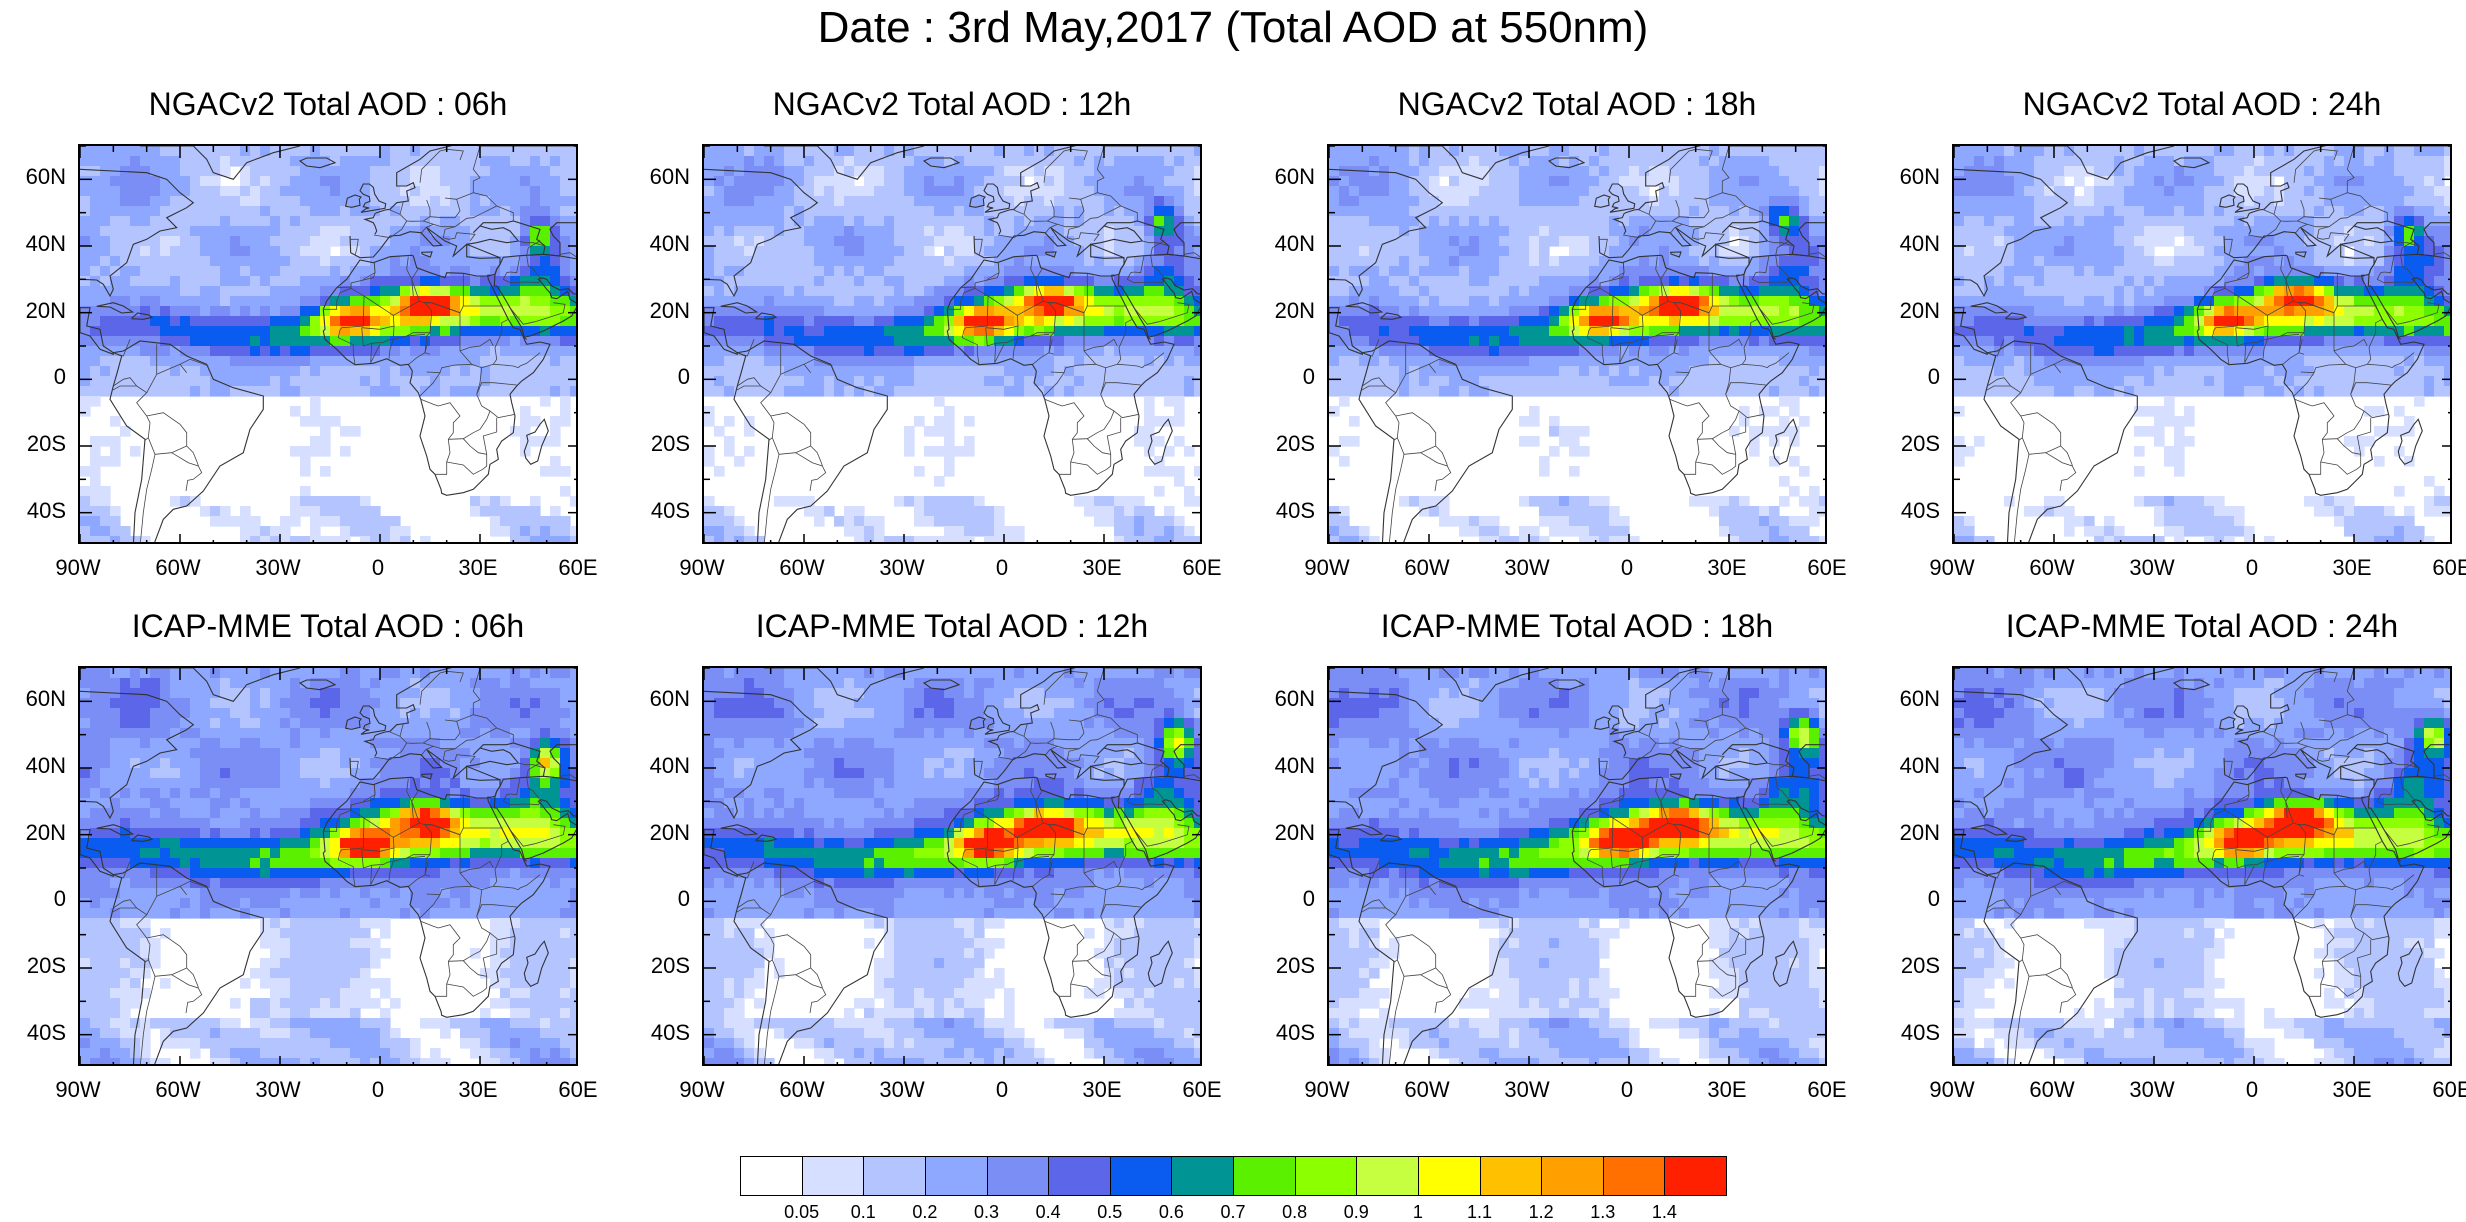 Image resolution: width=2466 pixels, height=1222 pixels. I want to click on lat-tick-label: 20S, so click(1920, 965).